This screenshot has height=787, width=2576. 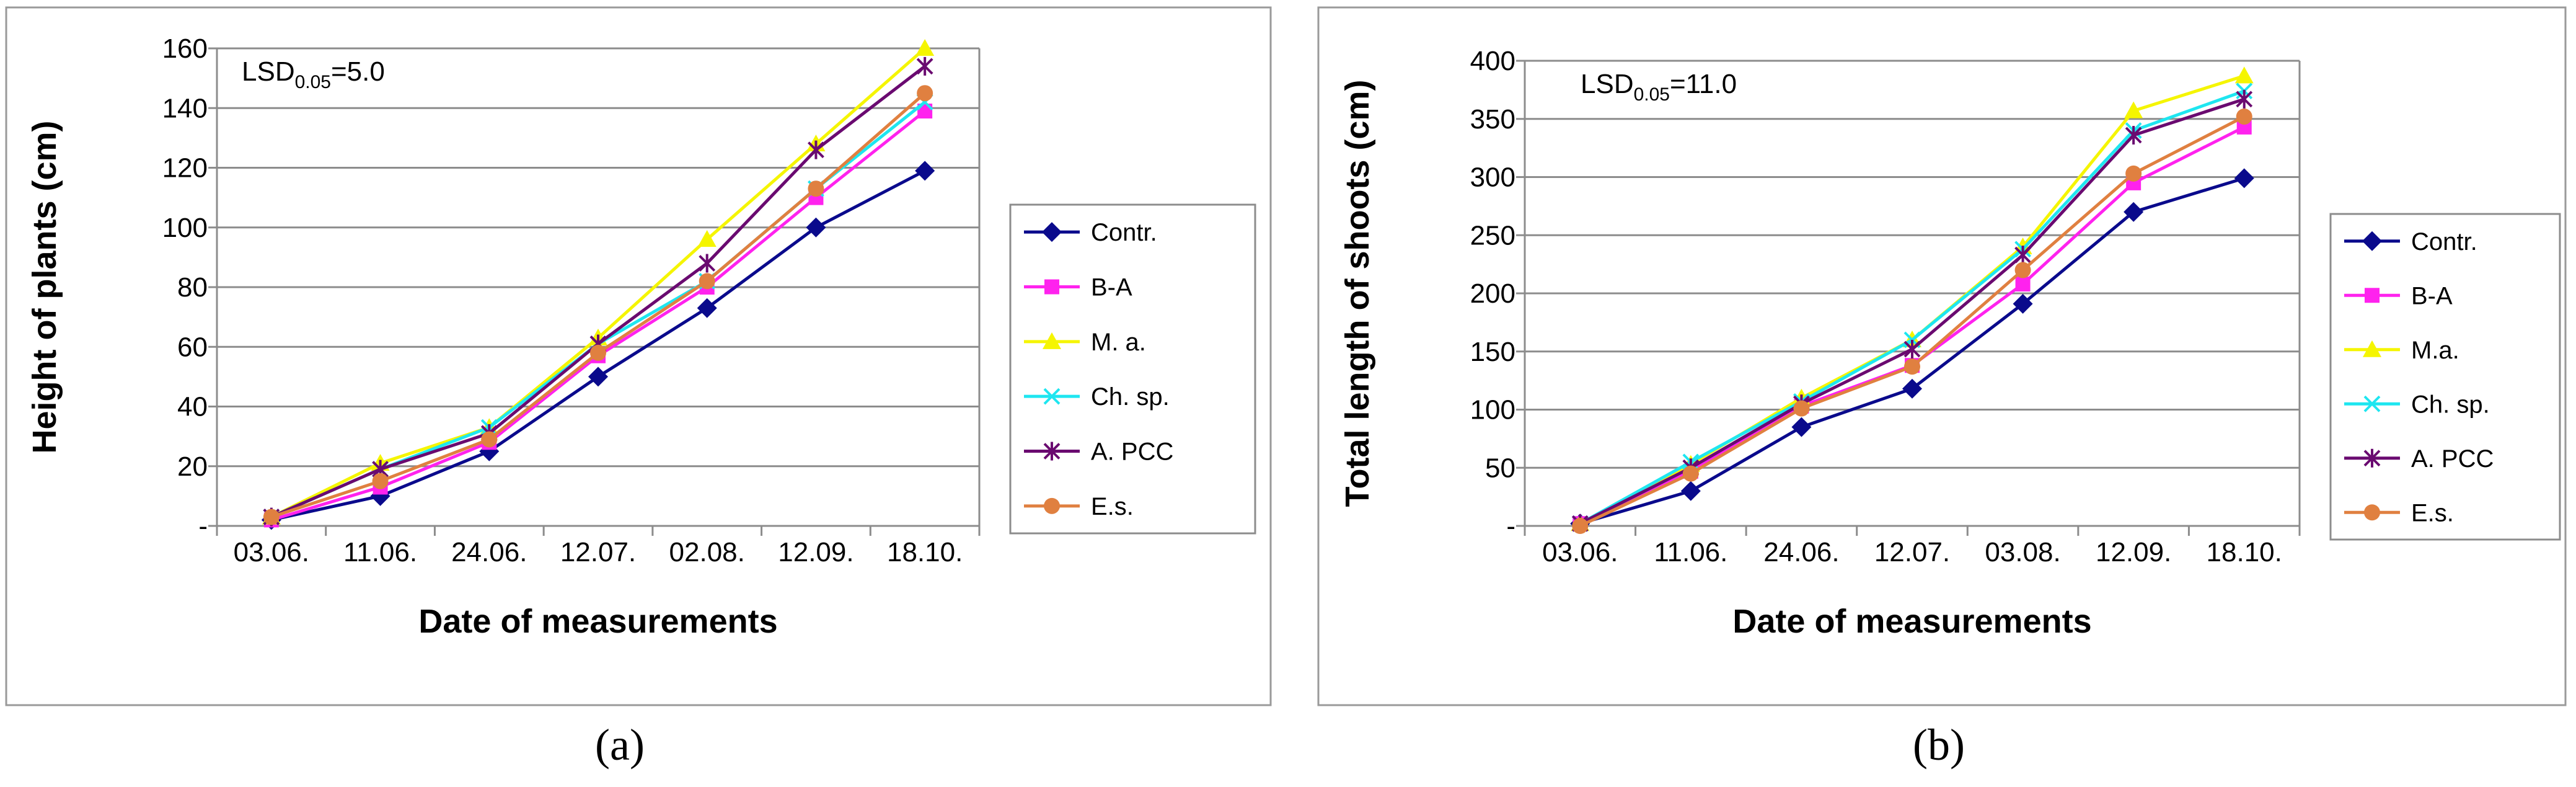 I want to click on panel-a-legend-marker-b-a, so click(x=1051, y=287).